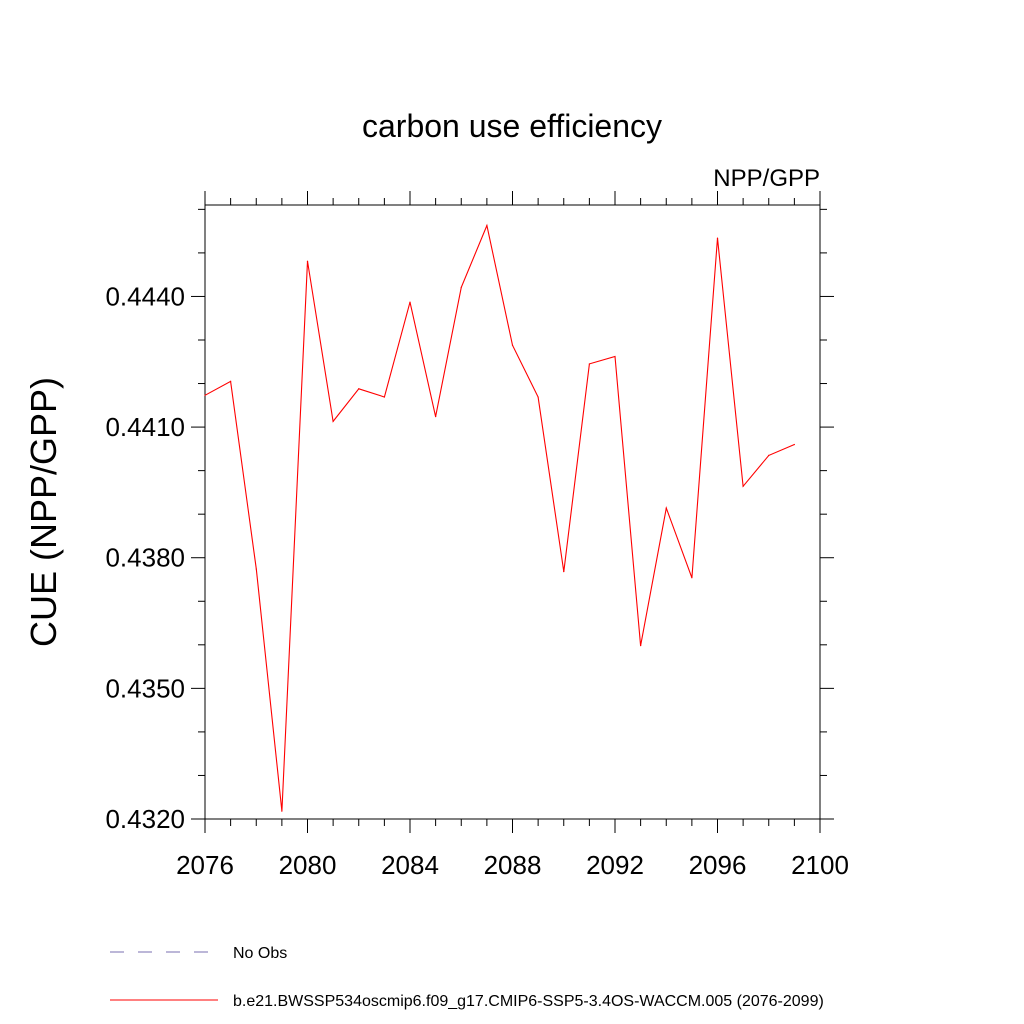 The width and height of the screenshot is (1024, 1024). What do you see at coordinates (145, 819) in the screenshot?
I see `y-tick-label: 0.4320` at bounding box center [145, 819].